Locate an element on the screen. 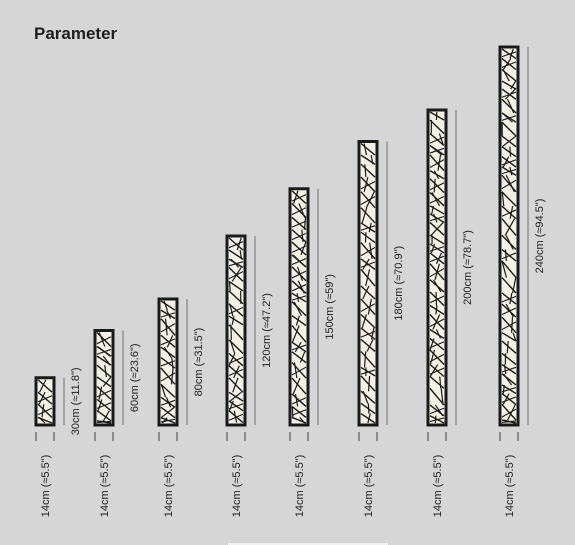 Image resolution: width=575 pixels, height=545 pixels. lamp-2: 60cm (≈23.6") 14cm (≈5.5") is located at coordinates (117, 423).